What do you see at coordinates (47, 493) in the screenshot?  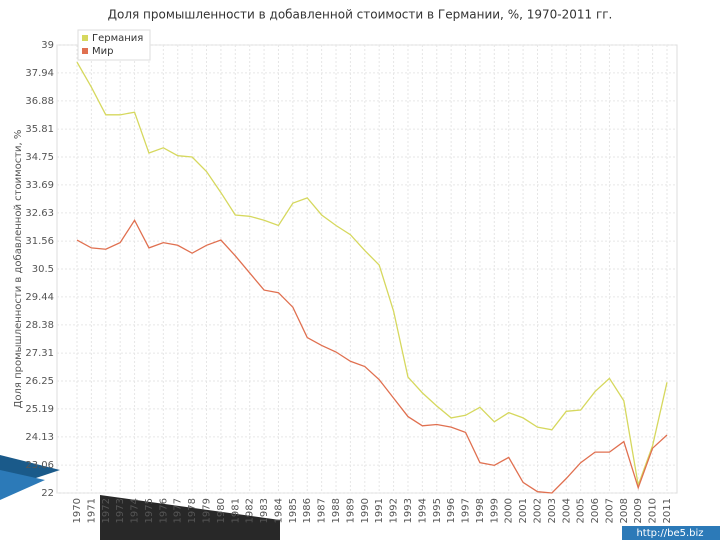 I see `y-tick-label: 22` at bounding box center [47, 493].